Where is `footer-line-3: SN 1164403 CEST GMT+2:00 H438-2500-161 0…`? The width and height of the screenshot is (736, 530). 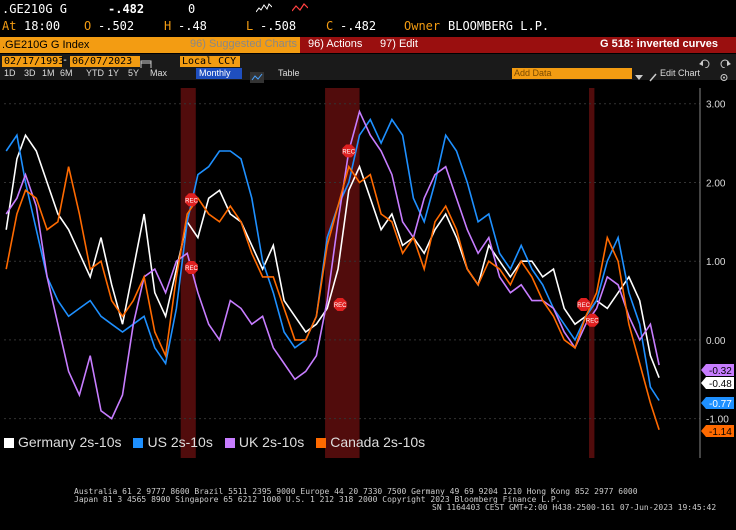
footer-line-3: SN 1164403 CEST GMT+2:00 H438-2500-161 0… is located at coordinates (574, 507).